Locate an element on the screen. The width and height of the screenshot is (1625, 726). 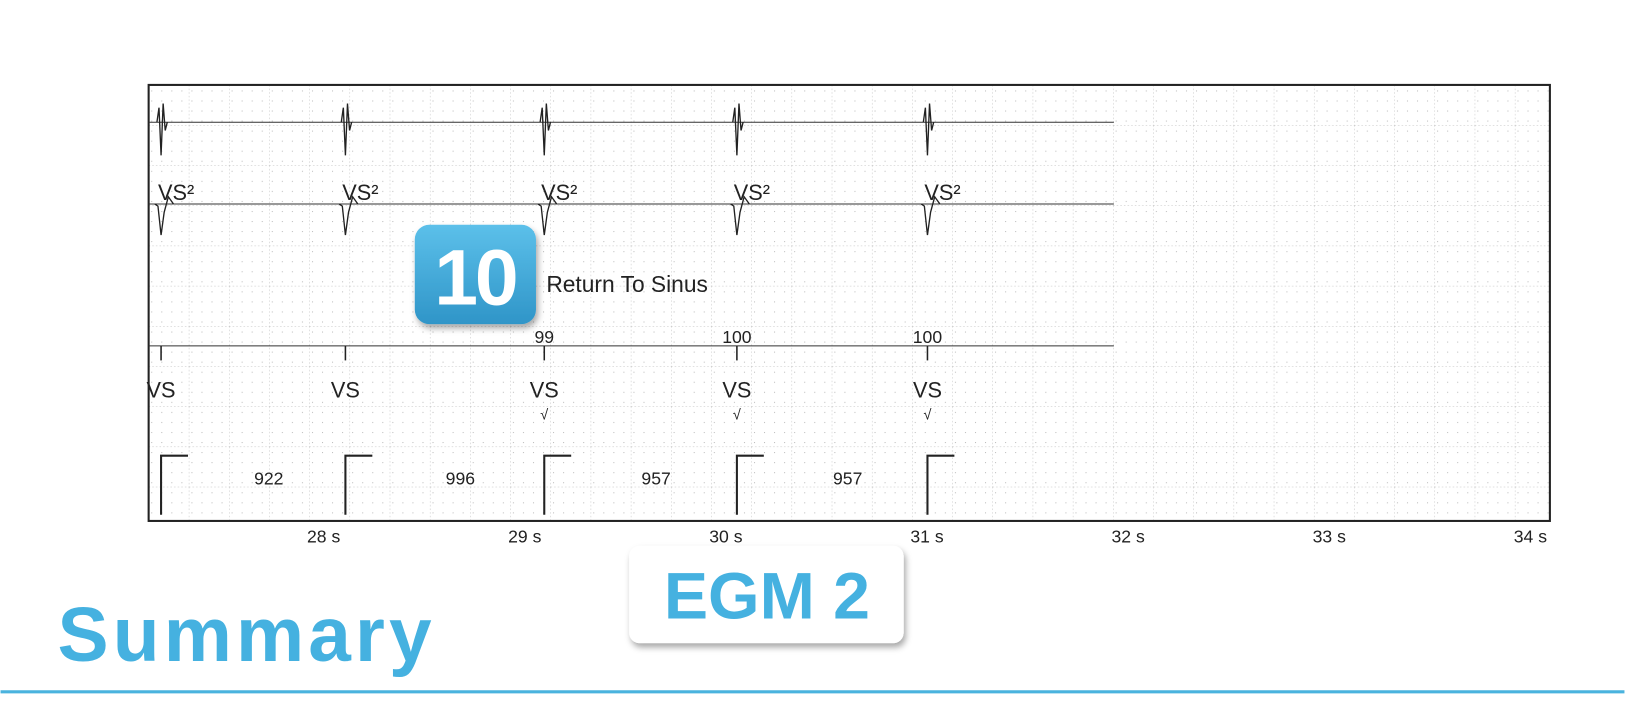
time-label: 30 s is located at coordinates (725, 537).